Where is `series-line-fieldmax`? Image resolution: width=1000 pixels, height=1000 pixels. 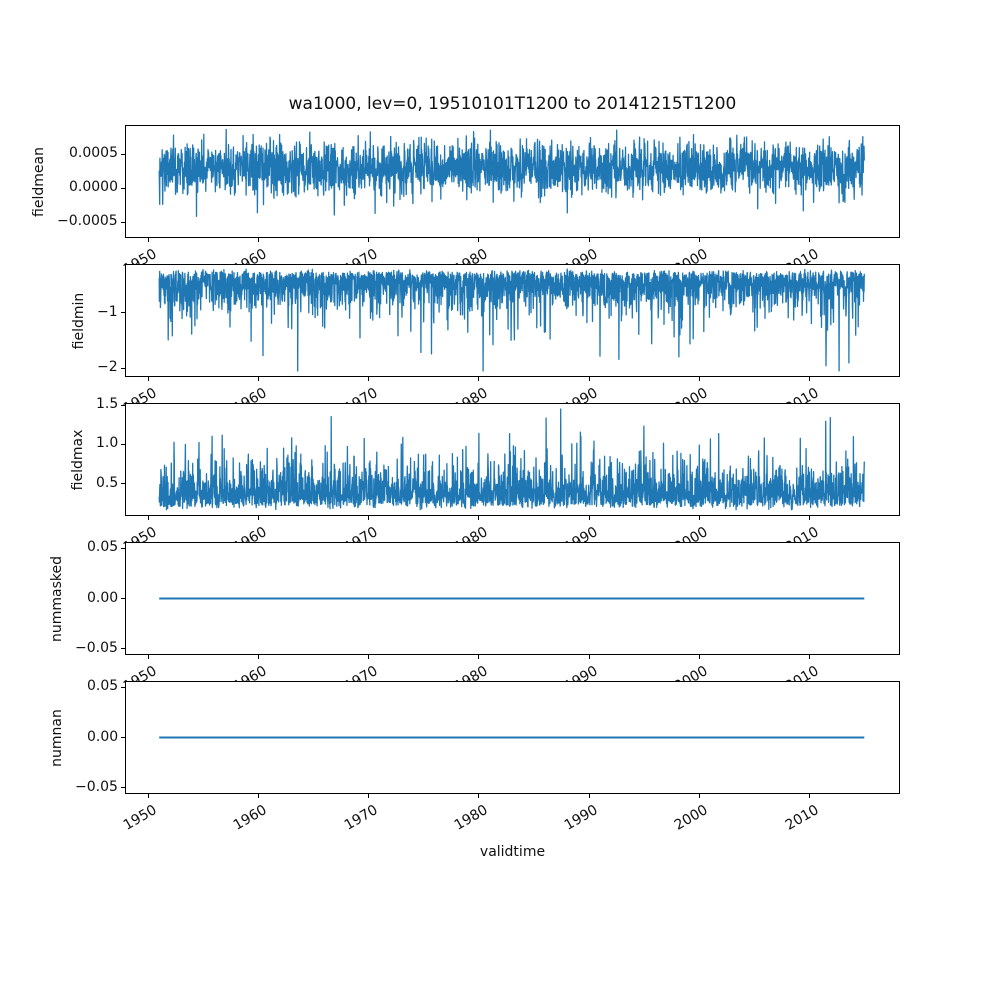 series-line-fieldmax is located at coordinates (511, 459).